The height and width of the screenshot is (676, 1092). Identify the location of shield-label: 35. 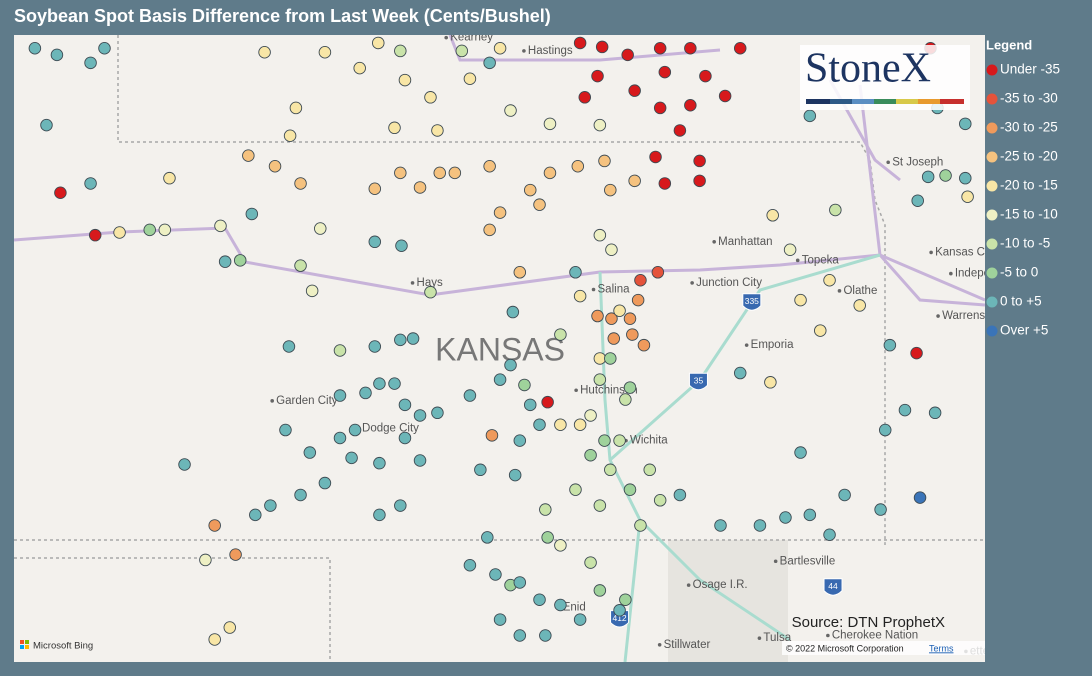
(699, 381).